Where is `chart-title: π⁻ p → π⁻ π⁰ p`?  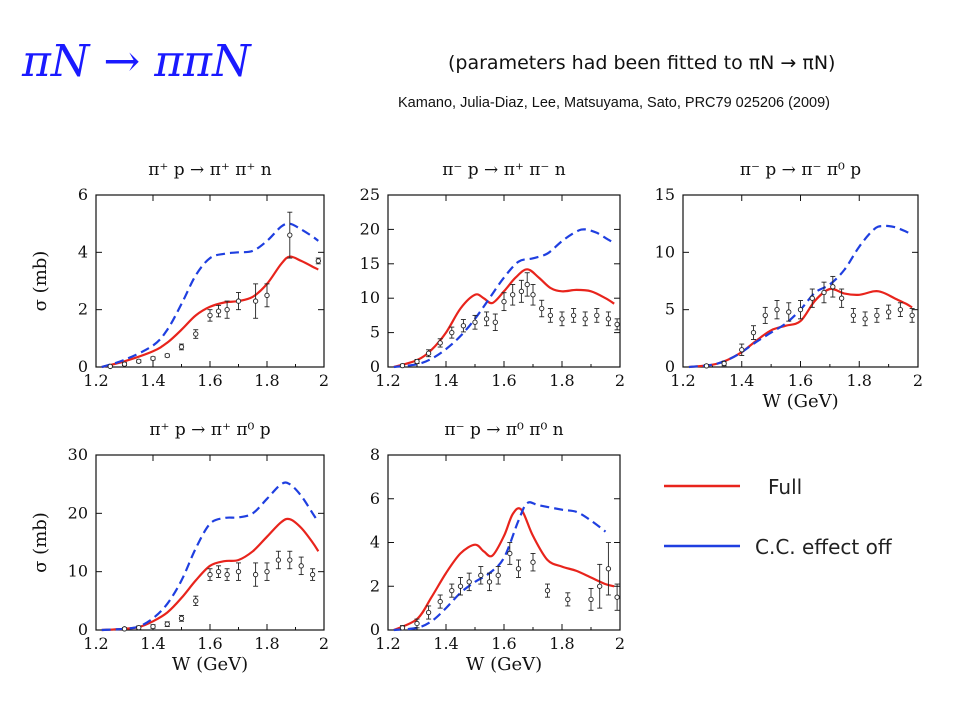
chart-title: π⁻ p → π⁻ π⁰ p is located at coordinates (800, 170).